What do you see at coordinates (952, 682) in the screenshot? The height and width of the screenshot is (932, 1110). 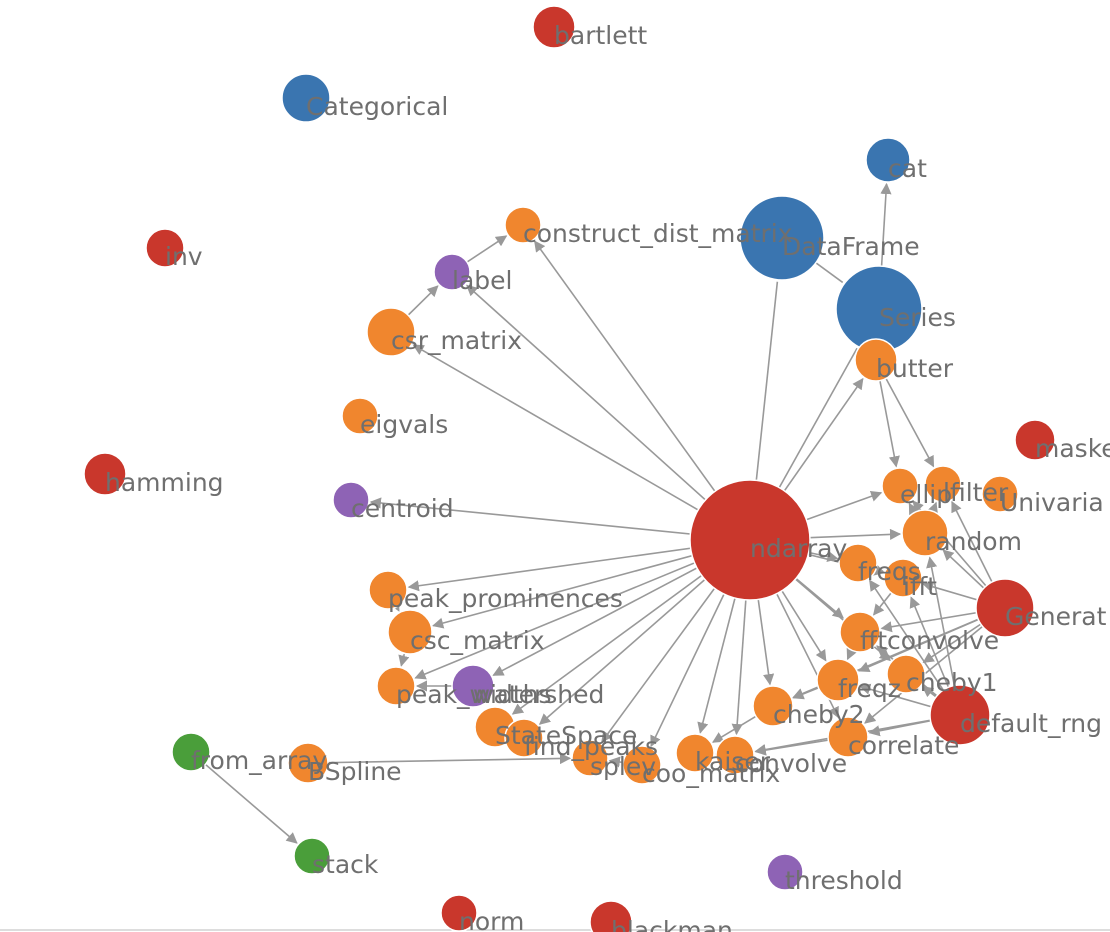 I see `node-label: cheby1` at bounding box center [952, 682].